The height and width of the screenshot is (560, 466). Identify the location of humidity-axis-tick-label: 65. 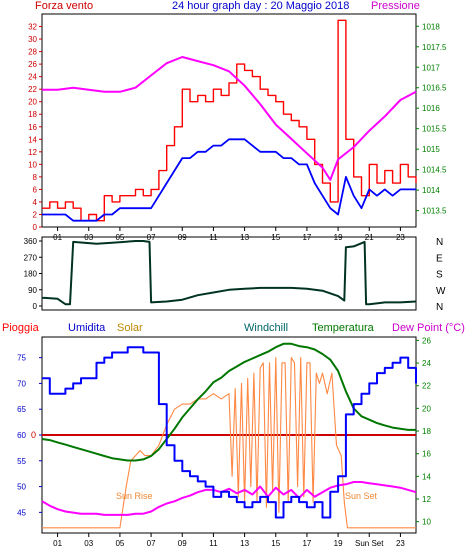
(21, 409).